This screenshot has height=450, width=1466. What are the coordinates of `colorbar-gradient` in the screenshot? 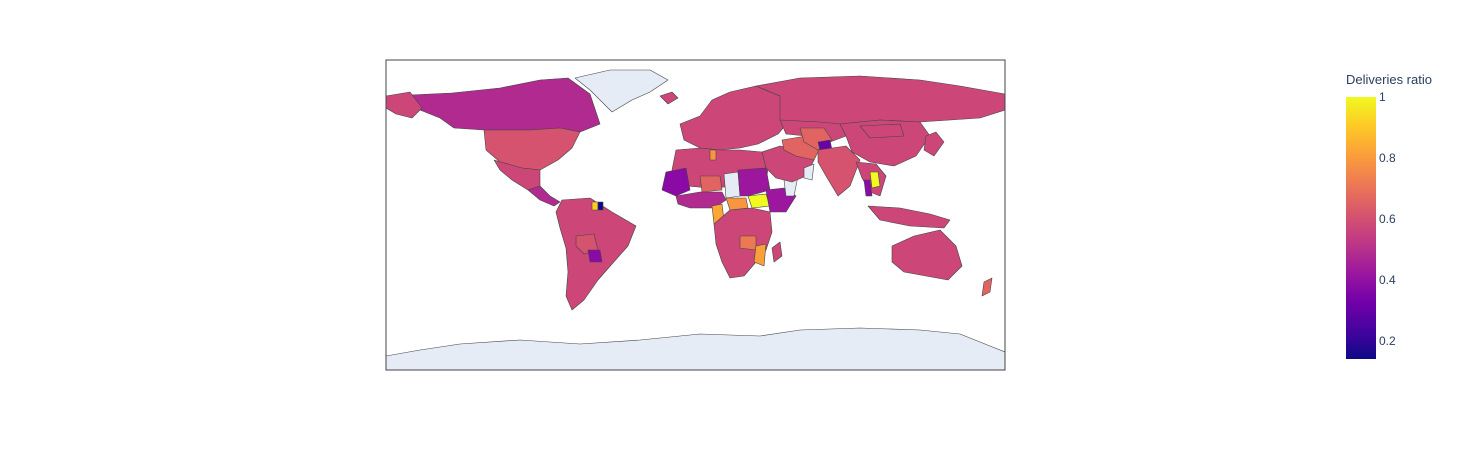 It's located at (1361, 228).